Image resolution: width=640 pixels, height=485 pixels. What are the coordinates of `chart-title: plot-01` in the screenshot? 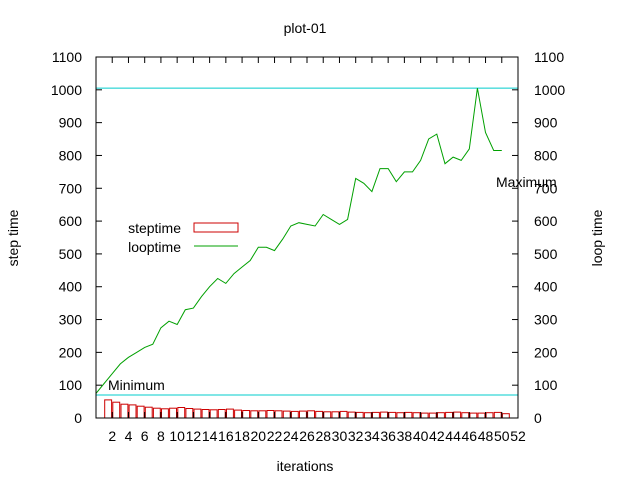 It's located at (305, 28).